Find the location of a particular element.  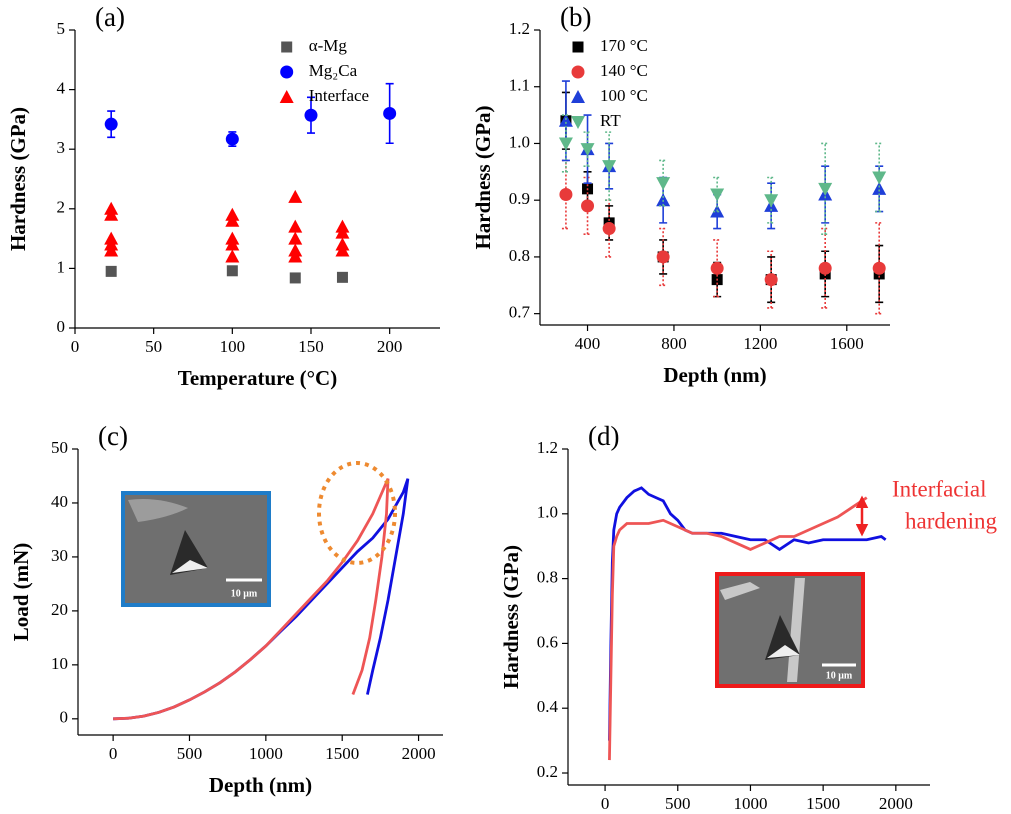

annotation: Interfacial is located at coordinates (939, 488).